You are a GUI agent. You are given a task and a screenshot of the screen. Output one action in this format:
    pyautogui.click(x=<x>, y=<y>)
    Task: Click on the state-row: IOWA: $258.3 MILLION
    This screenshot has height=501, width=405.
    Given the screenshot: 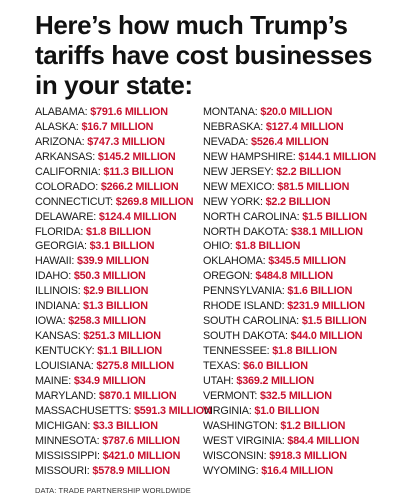 What is the action you would take?
    pyautogui.click(x=120, y=321)
    